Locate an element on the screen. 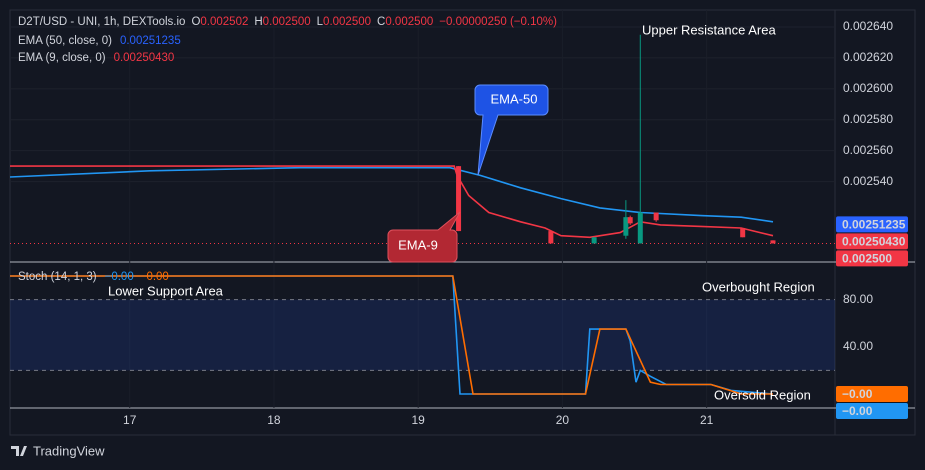 This screenshot has width=925, height=470. legend-item: O is located at coordinates (195, 22).